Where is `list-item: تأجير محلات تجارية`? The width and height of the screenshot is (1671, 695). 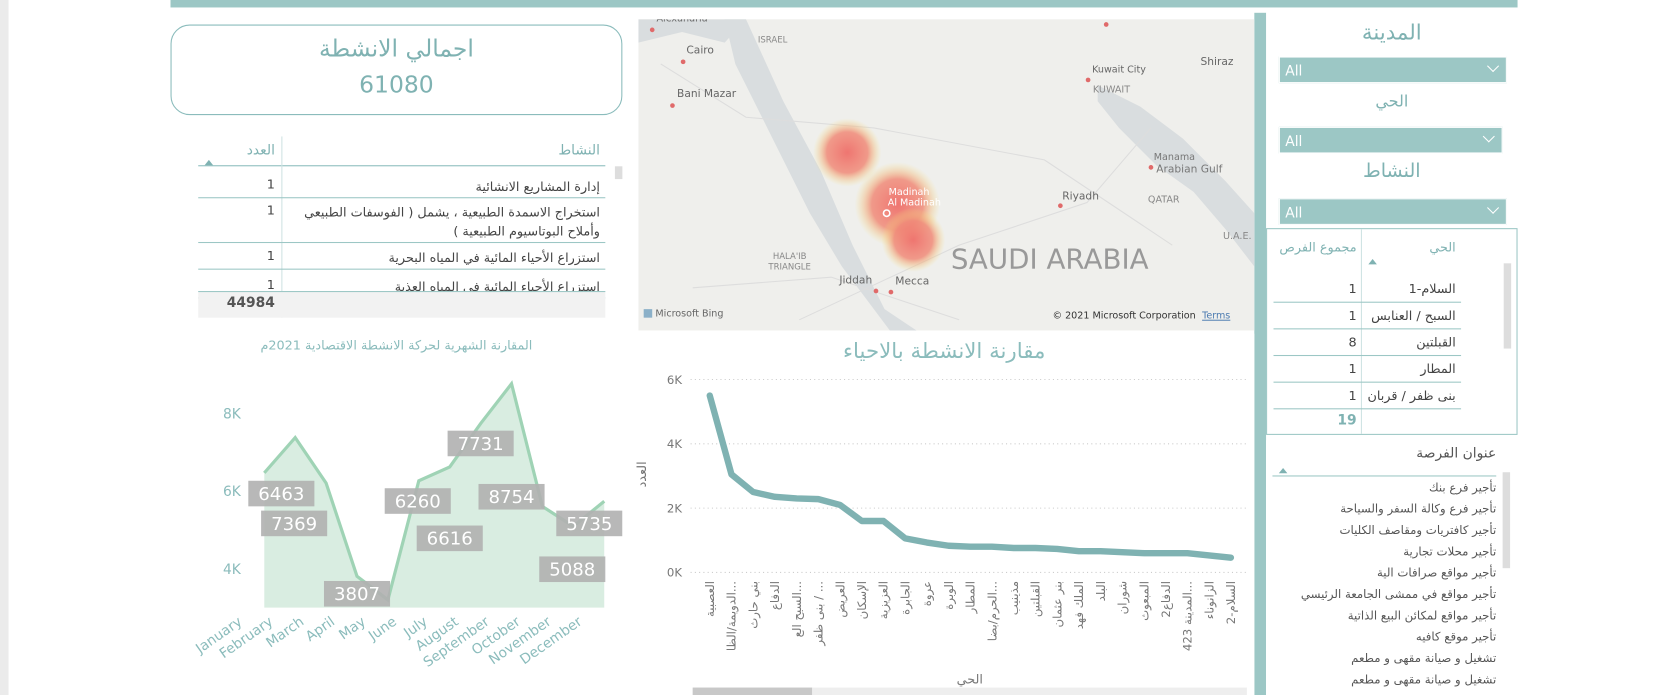 list-item: تأجير محلات تجارية is located at coordinates (1450, 551).